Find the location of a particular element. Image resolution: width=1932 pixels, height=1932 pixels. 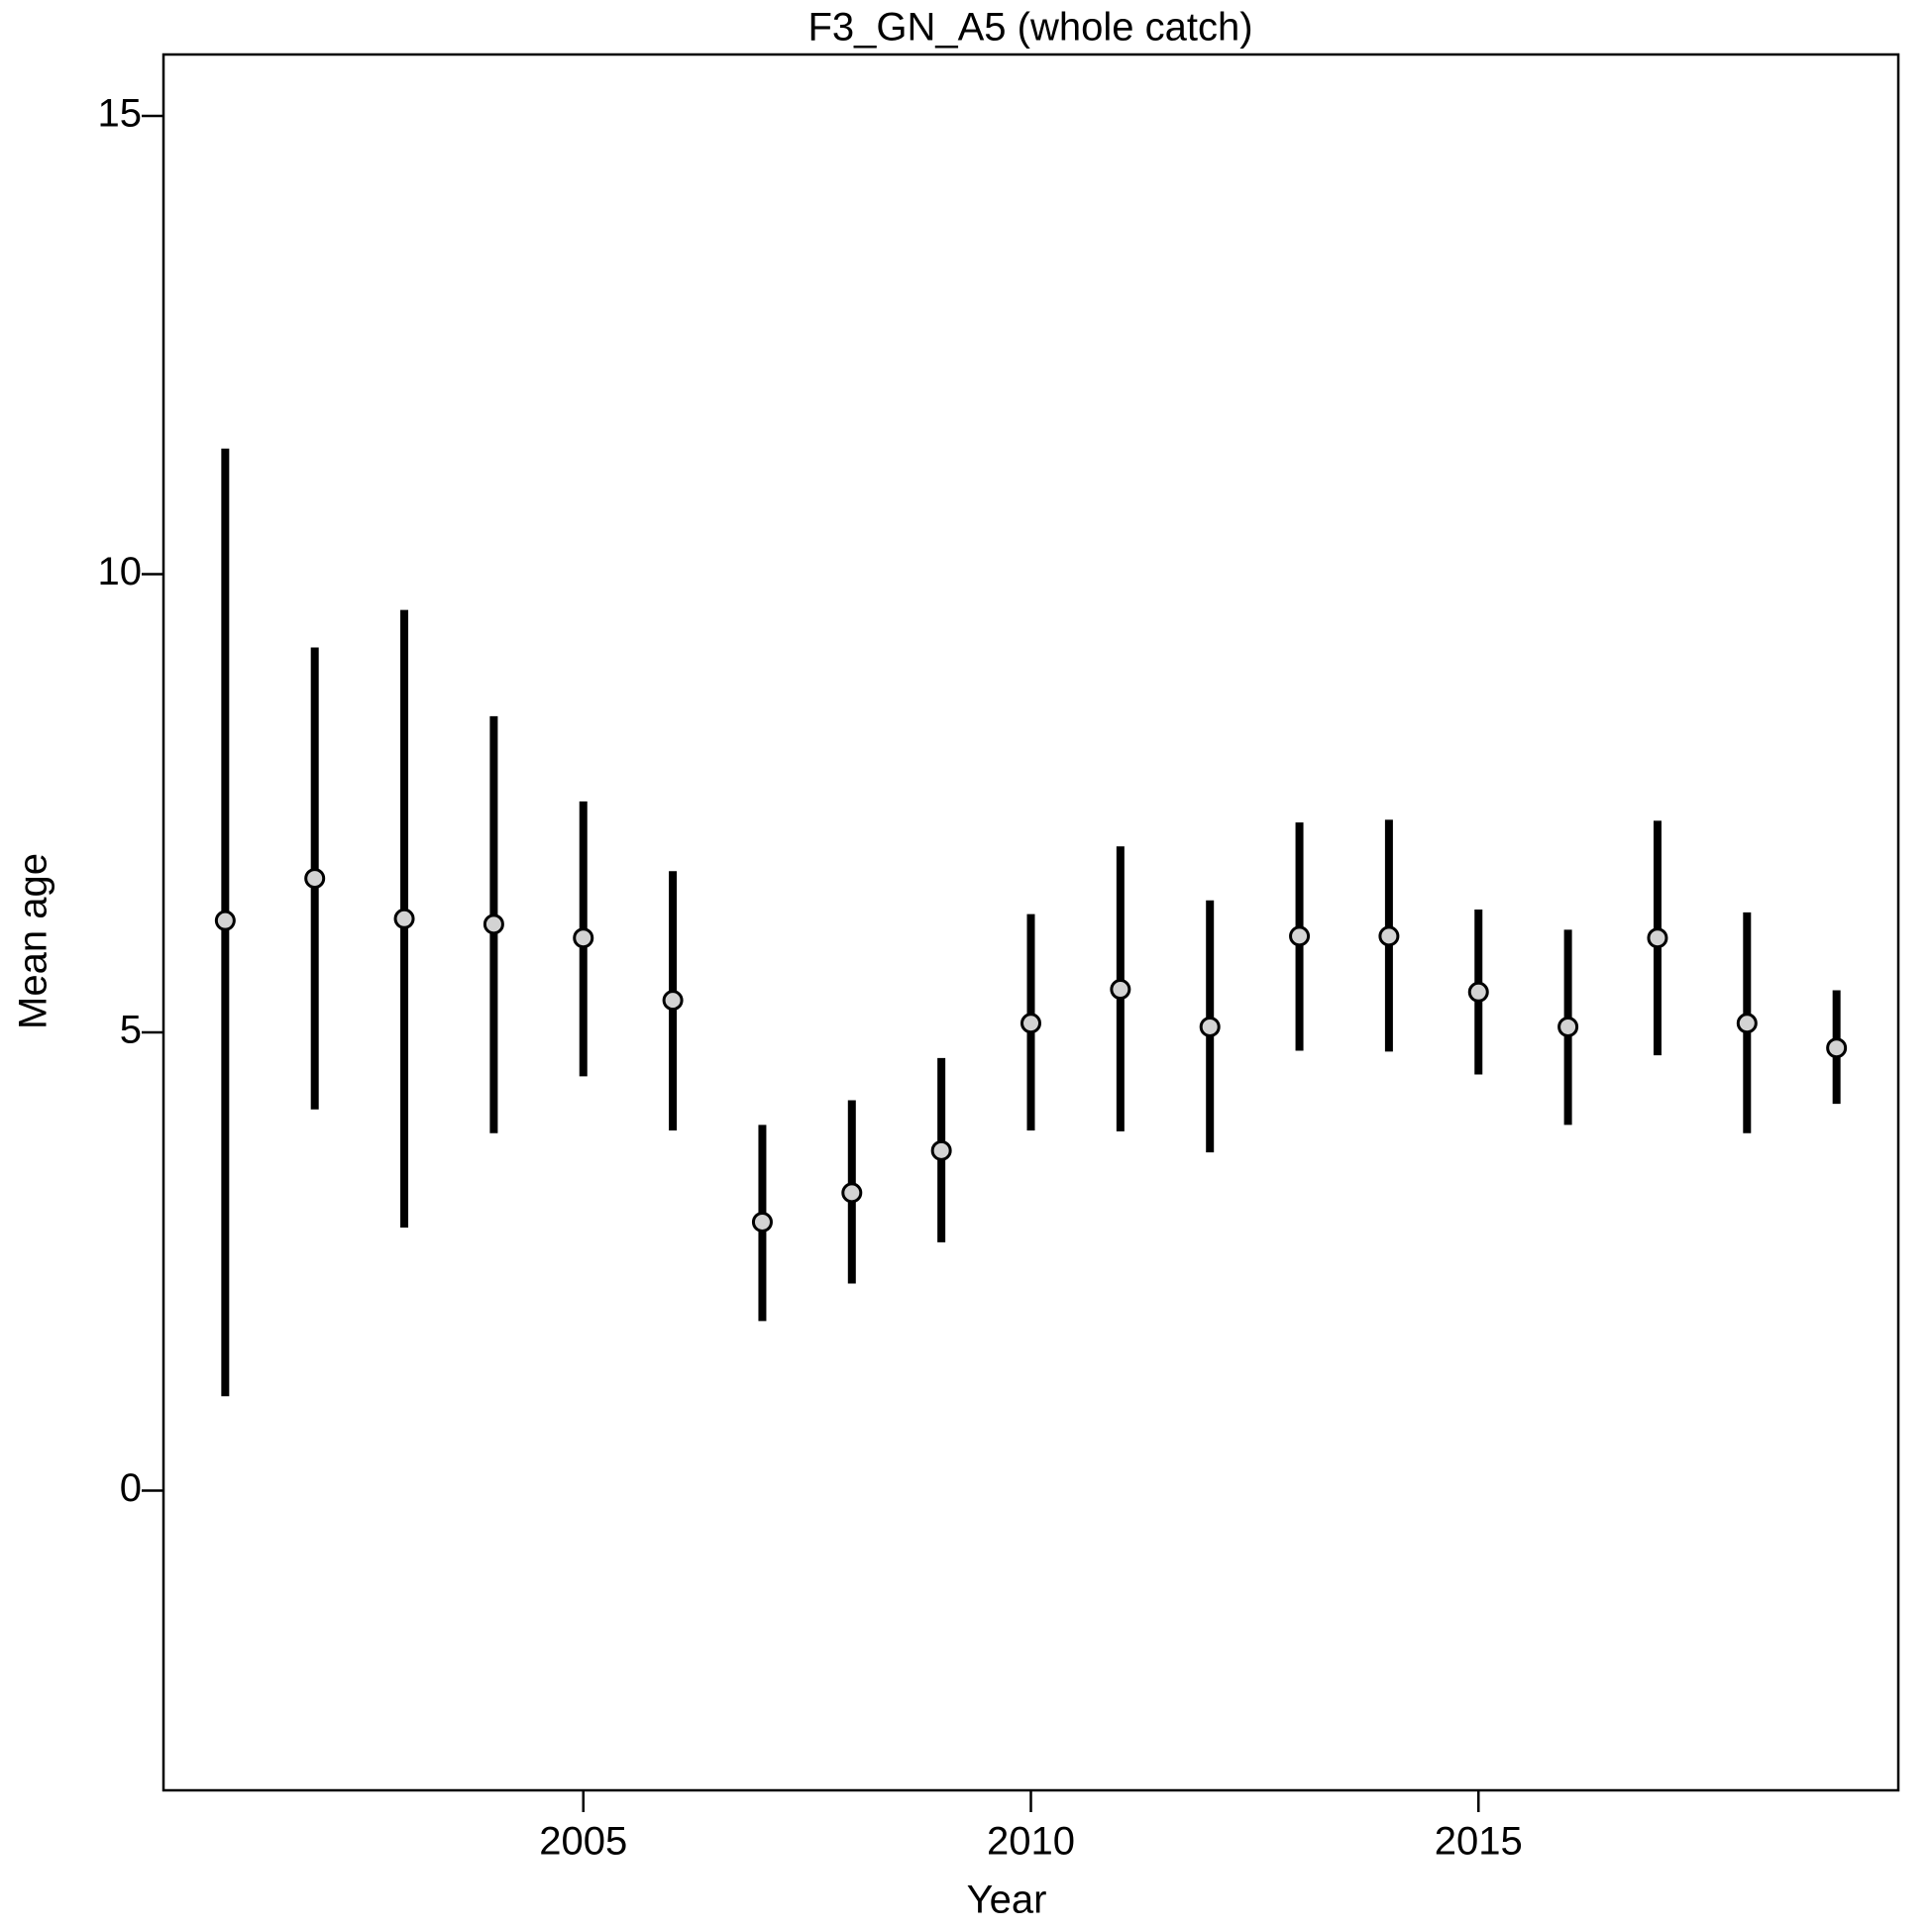

y-tick-label: 15 is located at coordinates (121, 114).